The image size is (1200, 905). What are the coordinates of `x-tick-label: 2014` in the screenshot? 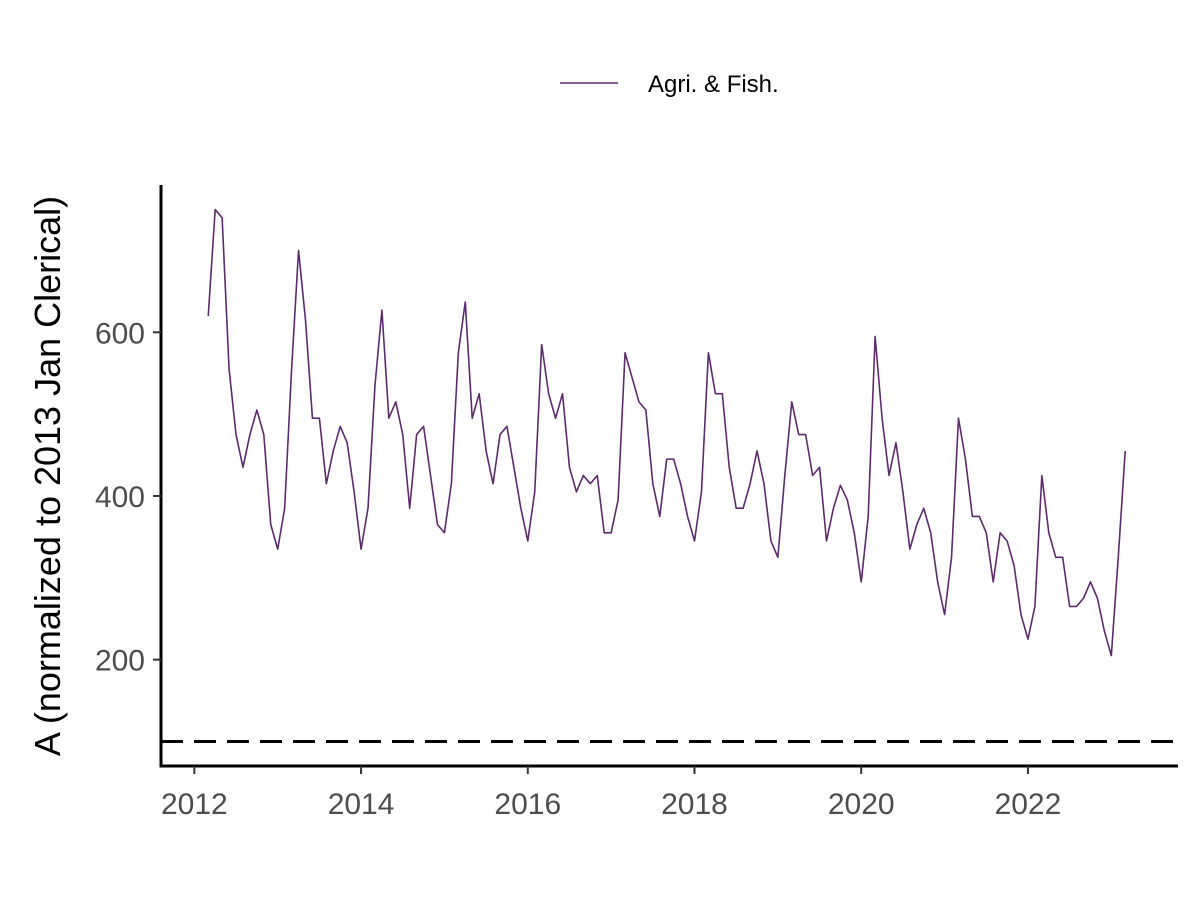 It's located at (361, 804).